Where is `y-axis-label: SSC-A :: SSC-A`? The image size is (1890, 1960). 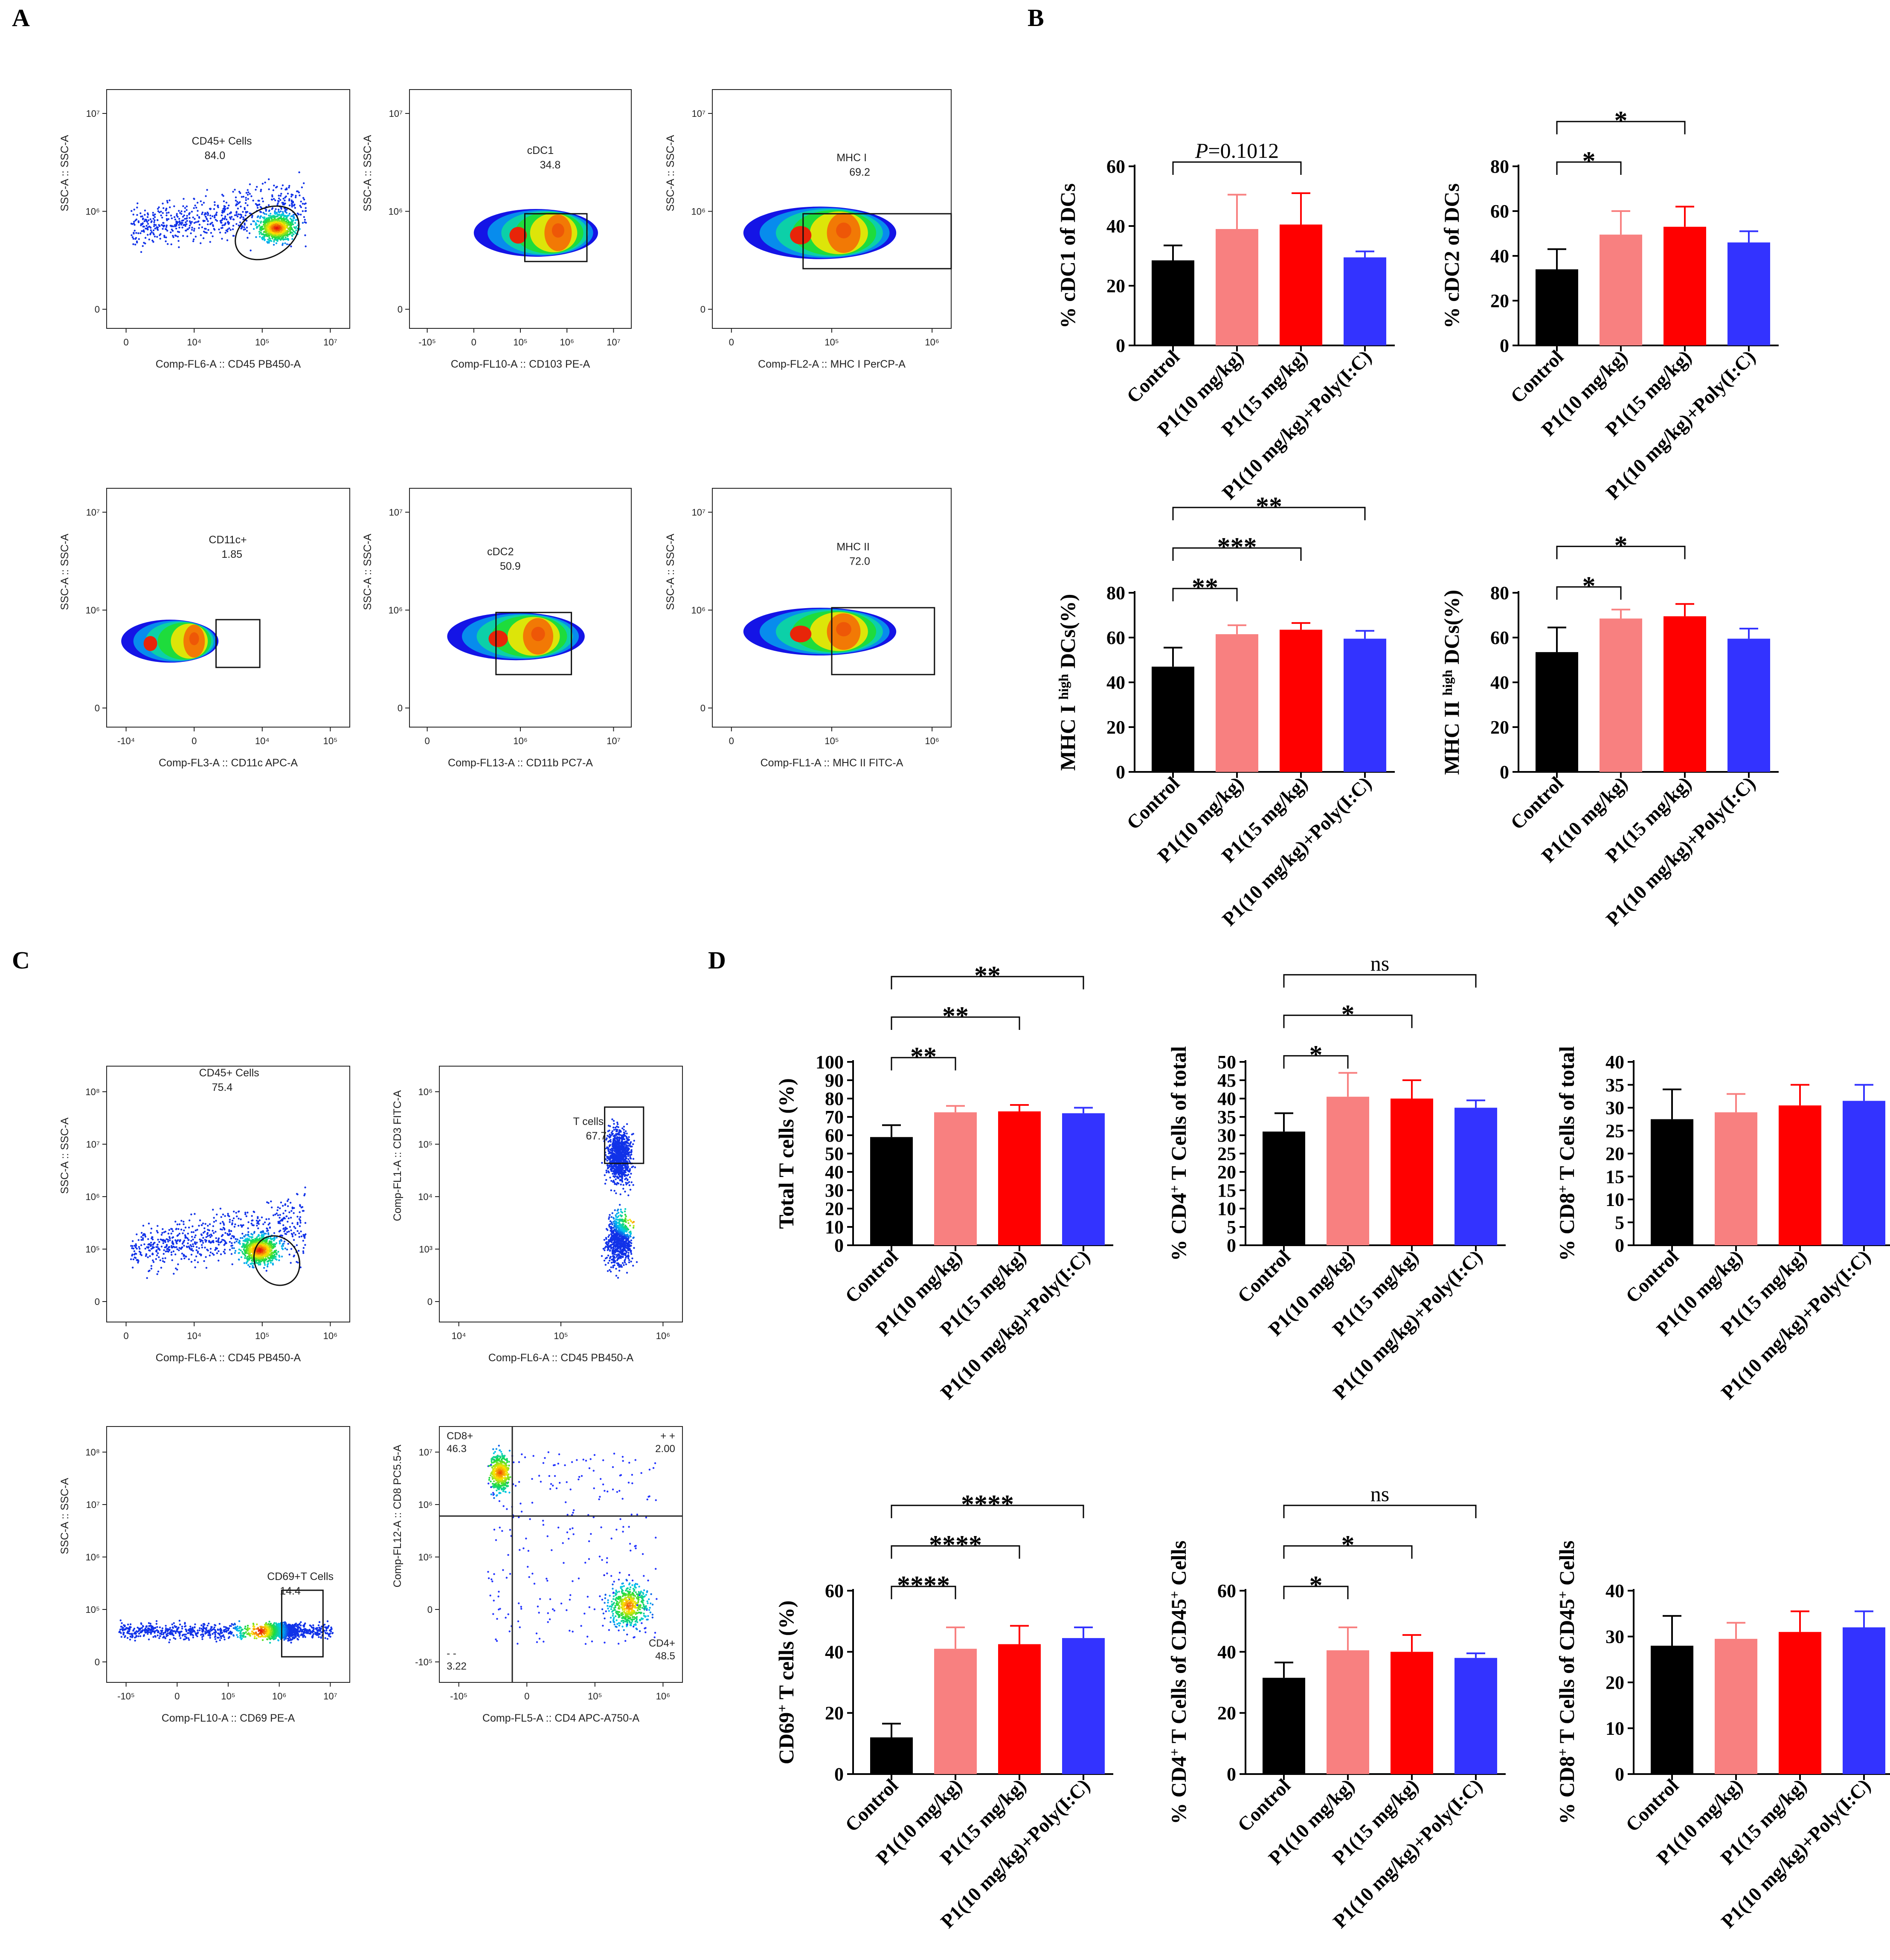 y-axis-label: SSC-A :: SSC-A is located at coordinates (65, 571).